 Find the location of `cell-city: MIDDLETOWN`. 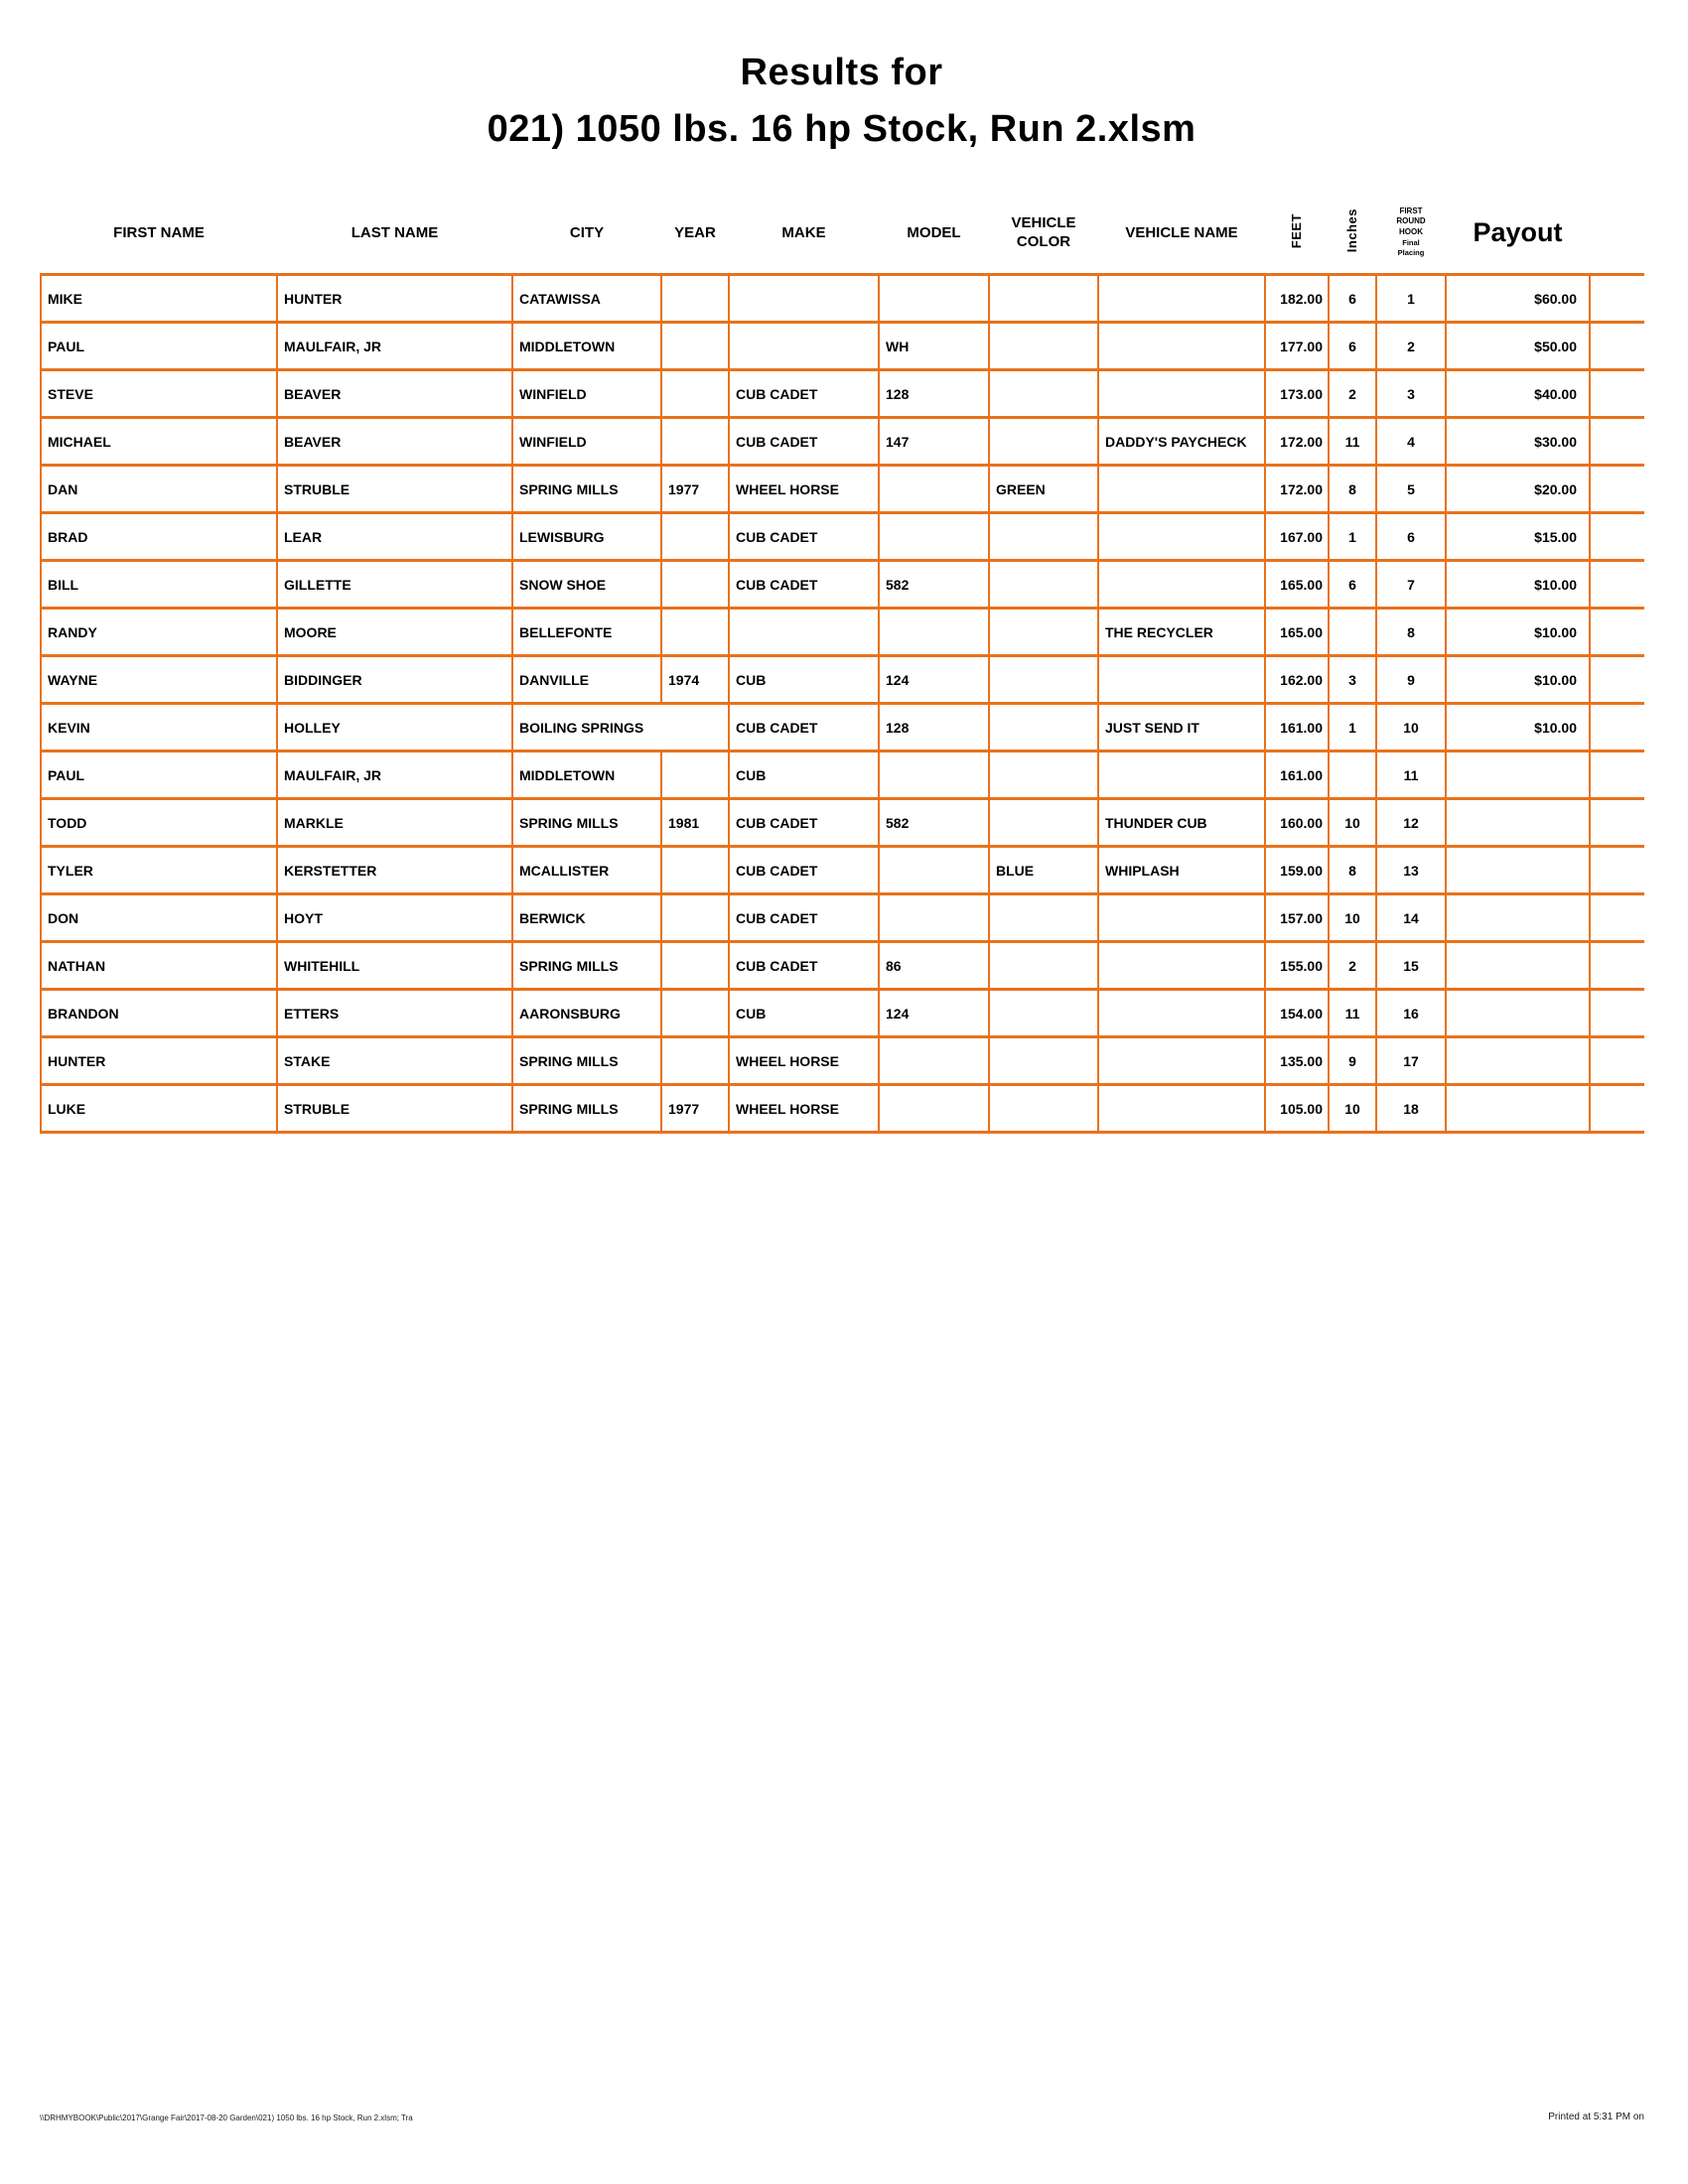

cell-city: MIDDLETOWN is located at coordinates (586, 346).